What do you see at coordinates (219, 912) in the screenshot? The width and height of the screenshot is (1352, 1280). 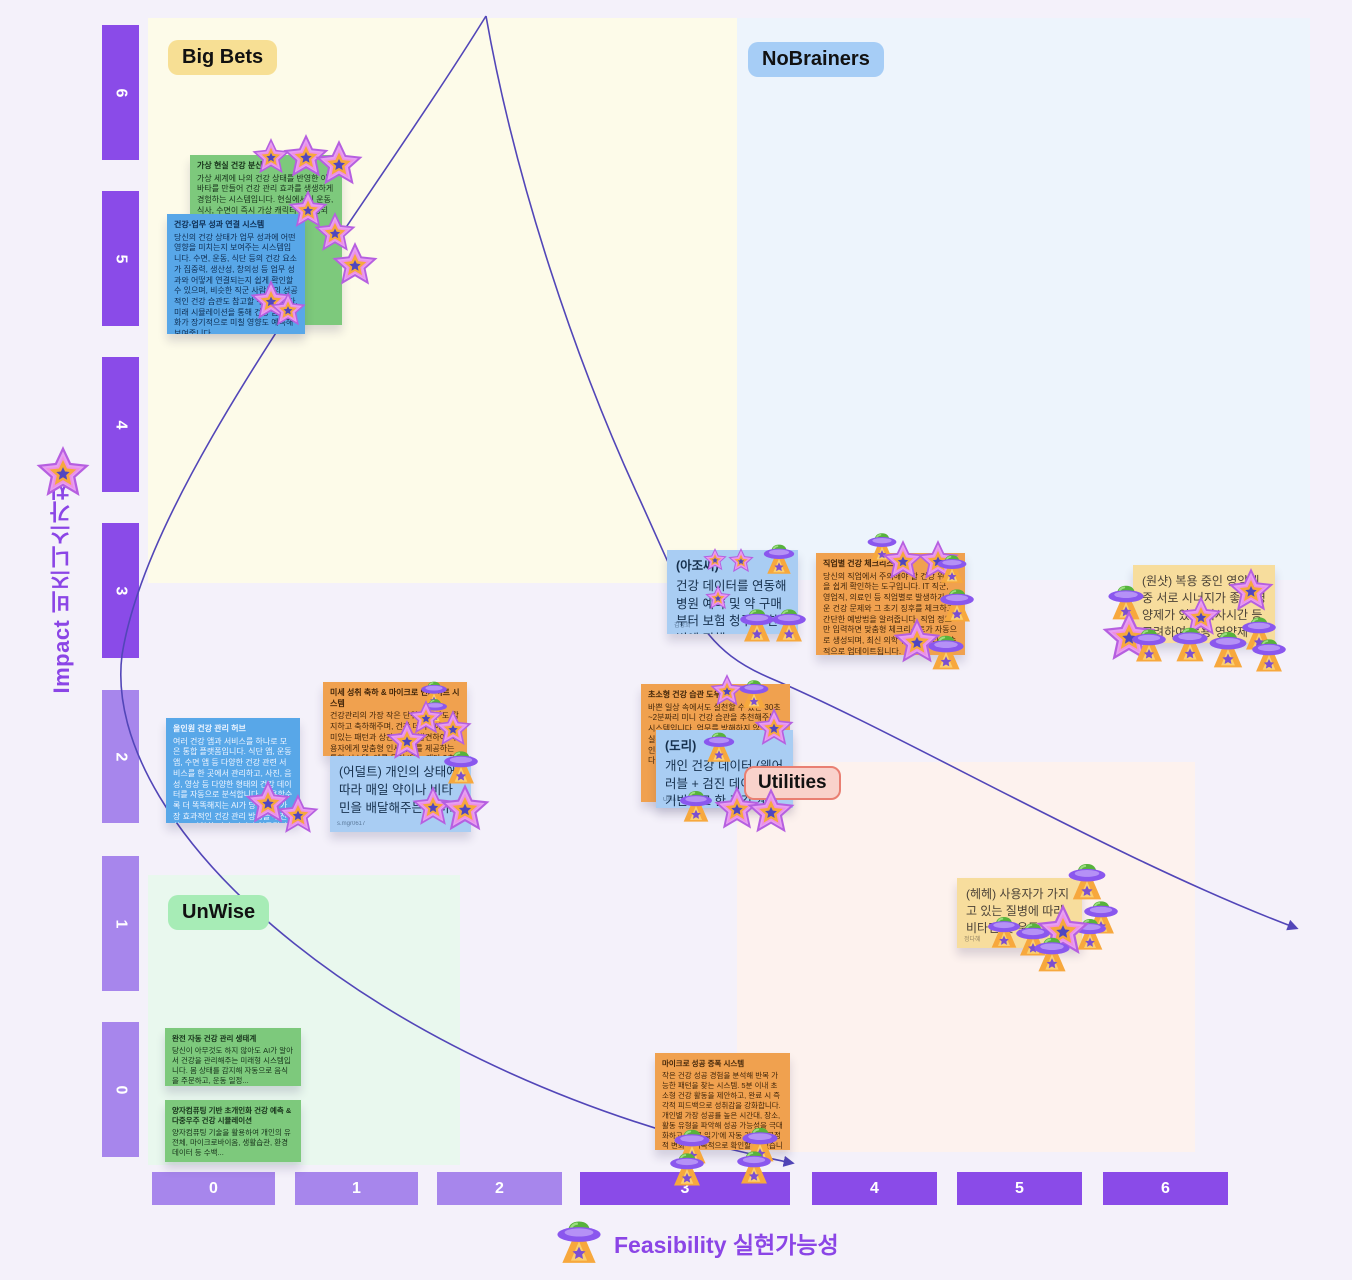 I see `quadrant-label-unwise: UnWise` at bounding box center [219, 912].